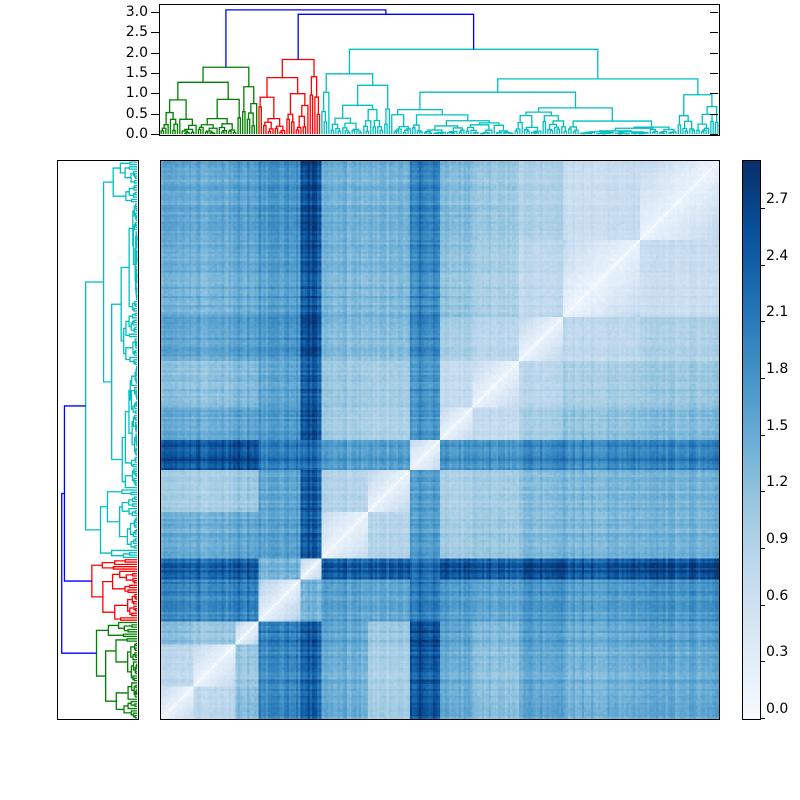  I want to click on y-tick-label: 0.5, so click(136, 113).